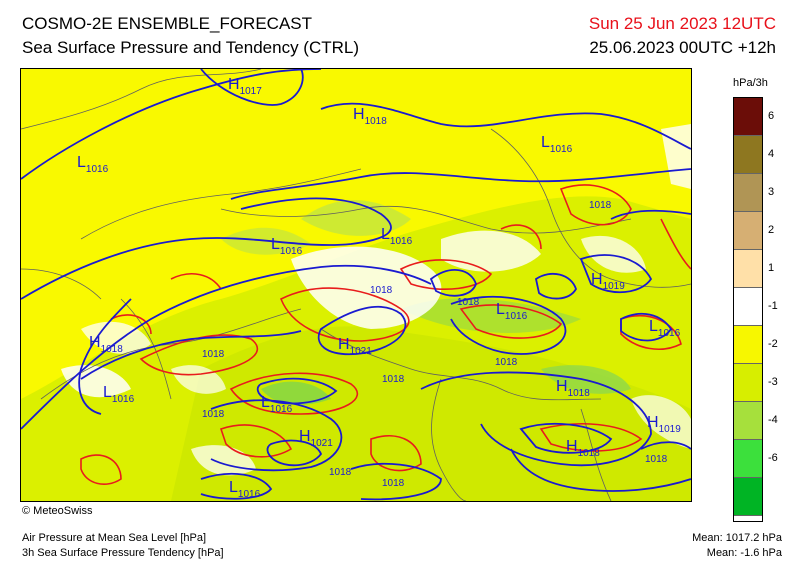  I want to click on mean-tendency: Mean: -1.6 hPa, so click(744, 553).